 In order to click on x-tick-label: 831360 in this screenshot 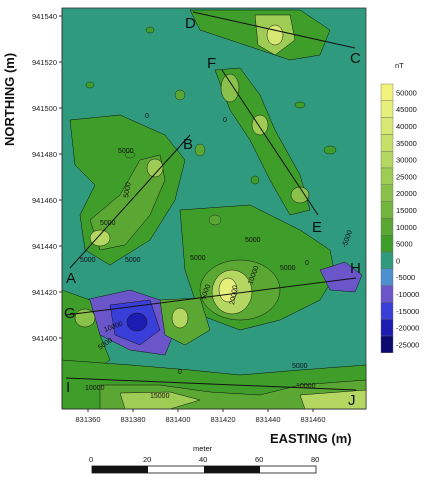, I will do `click(87, 419)`.